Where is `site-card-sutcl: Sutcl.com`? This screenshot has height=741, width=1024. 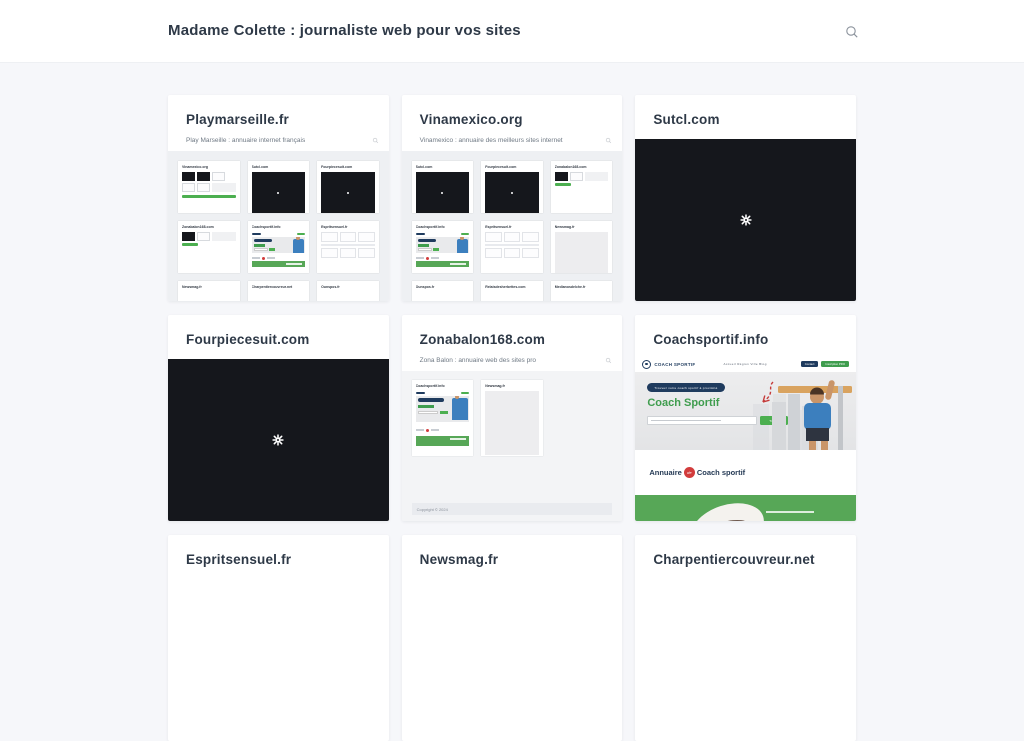
site-card-sutcl: Sutcl.com is located at coordinates (745, 198).